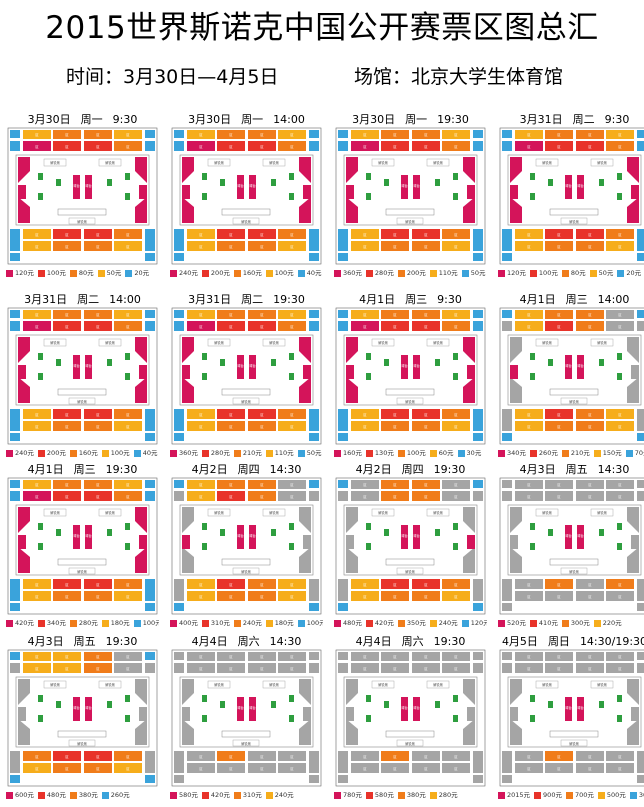 The height and width of the screenshot is (807, 644). I want to click on price-label: 500元, so click(616, 795).